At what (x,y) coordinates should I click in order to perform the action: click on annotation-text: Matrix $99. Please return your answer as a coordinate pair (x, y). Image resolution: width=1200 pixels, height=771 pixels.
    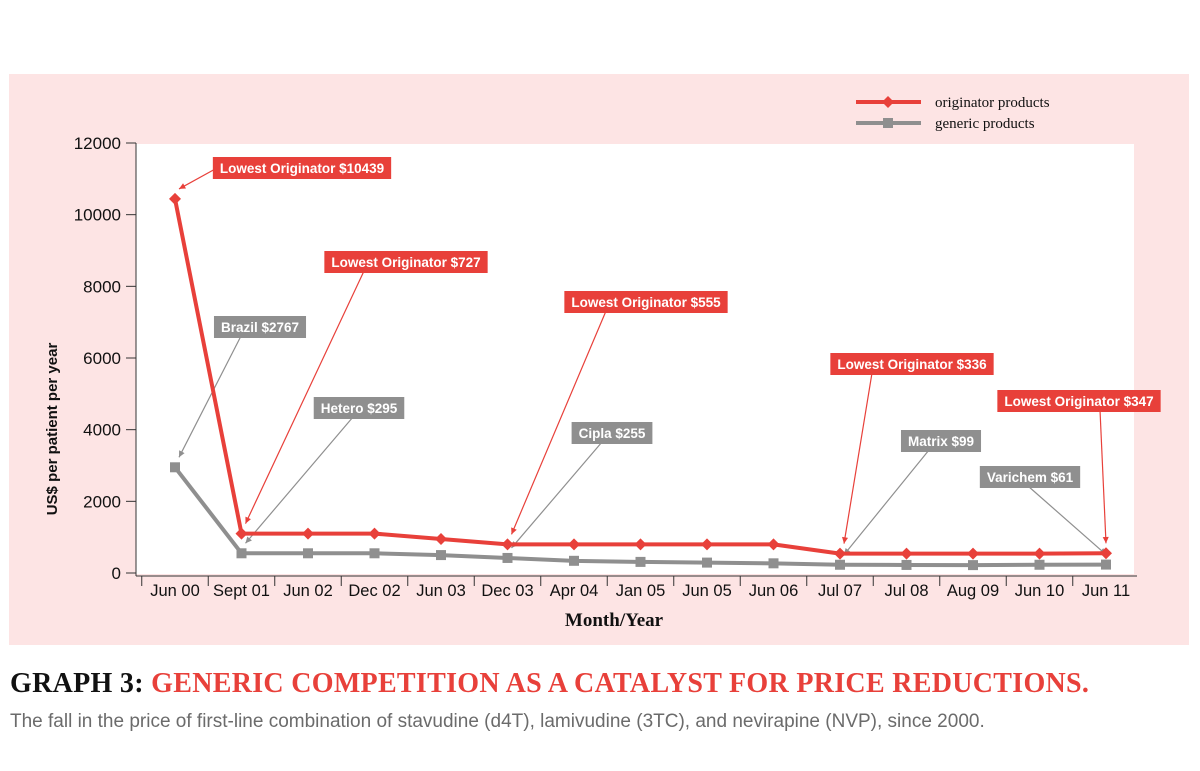
    Looking at the image, I should click on (941, 441).